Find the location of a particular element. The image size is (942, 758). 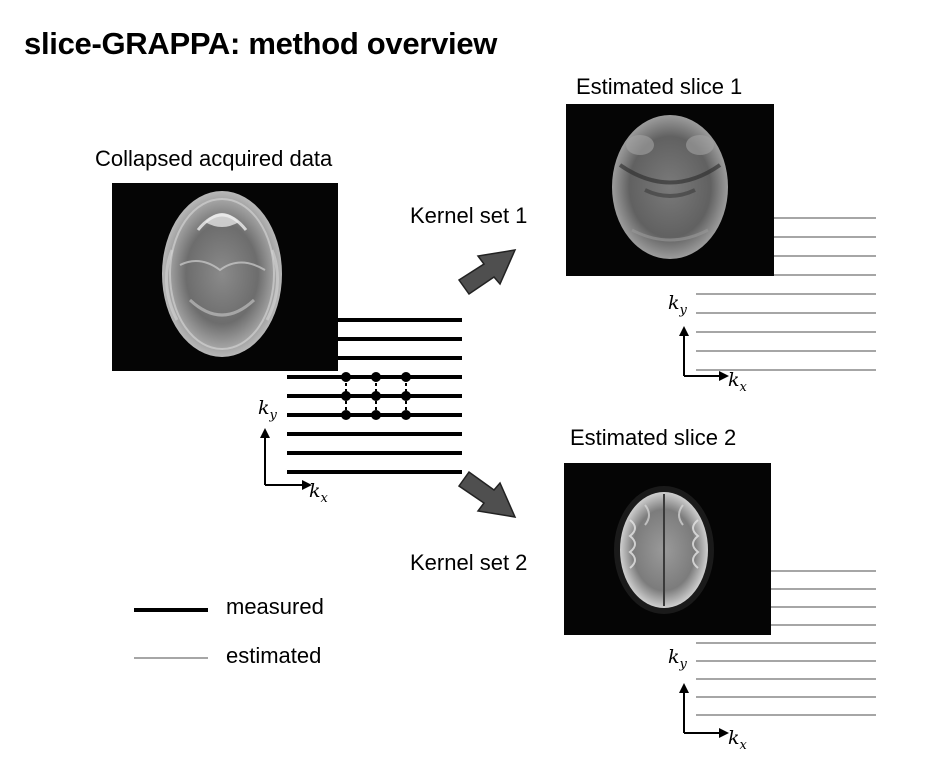

slice1-estimated-lines is located at coordinates (786, 294).